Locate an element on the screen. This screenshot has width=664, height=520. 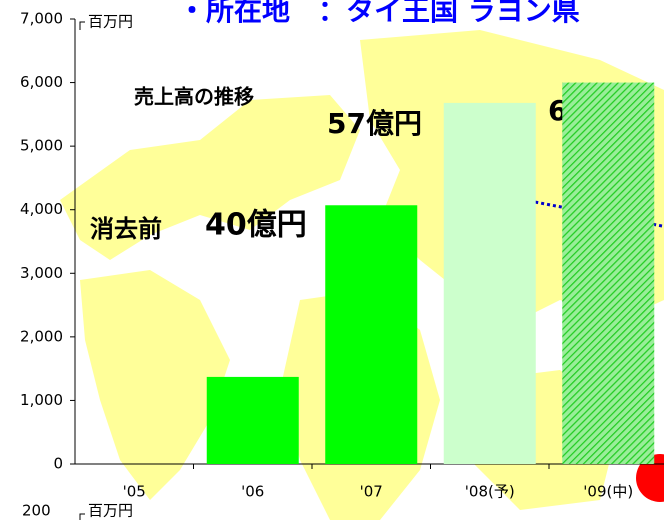
y-tick-label: 3,000 is located at coordinates (41, 273).